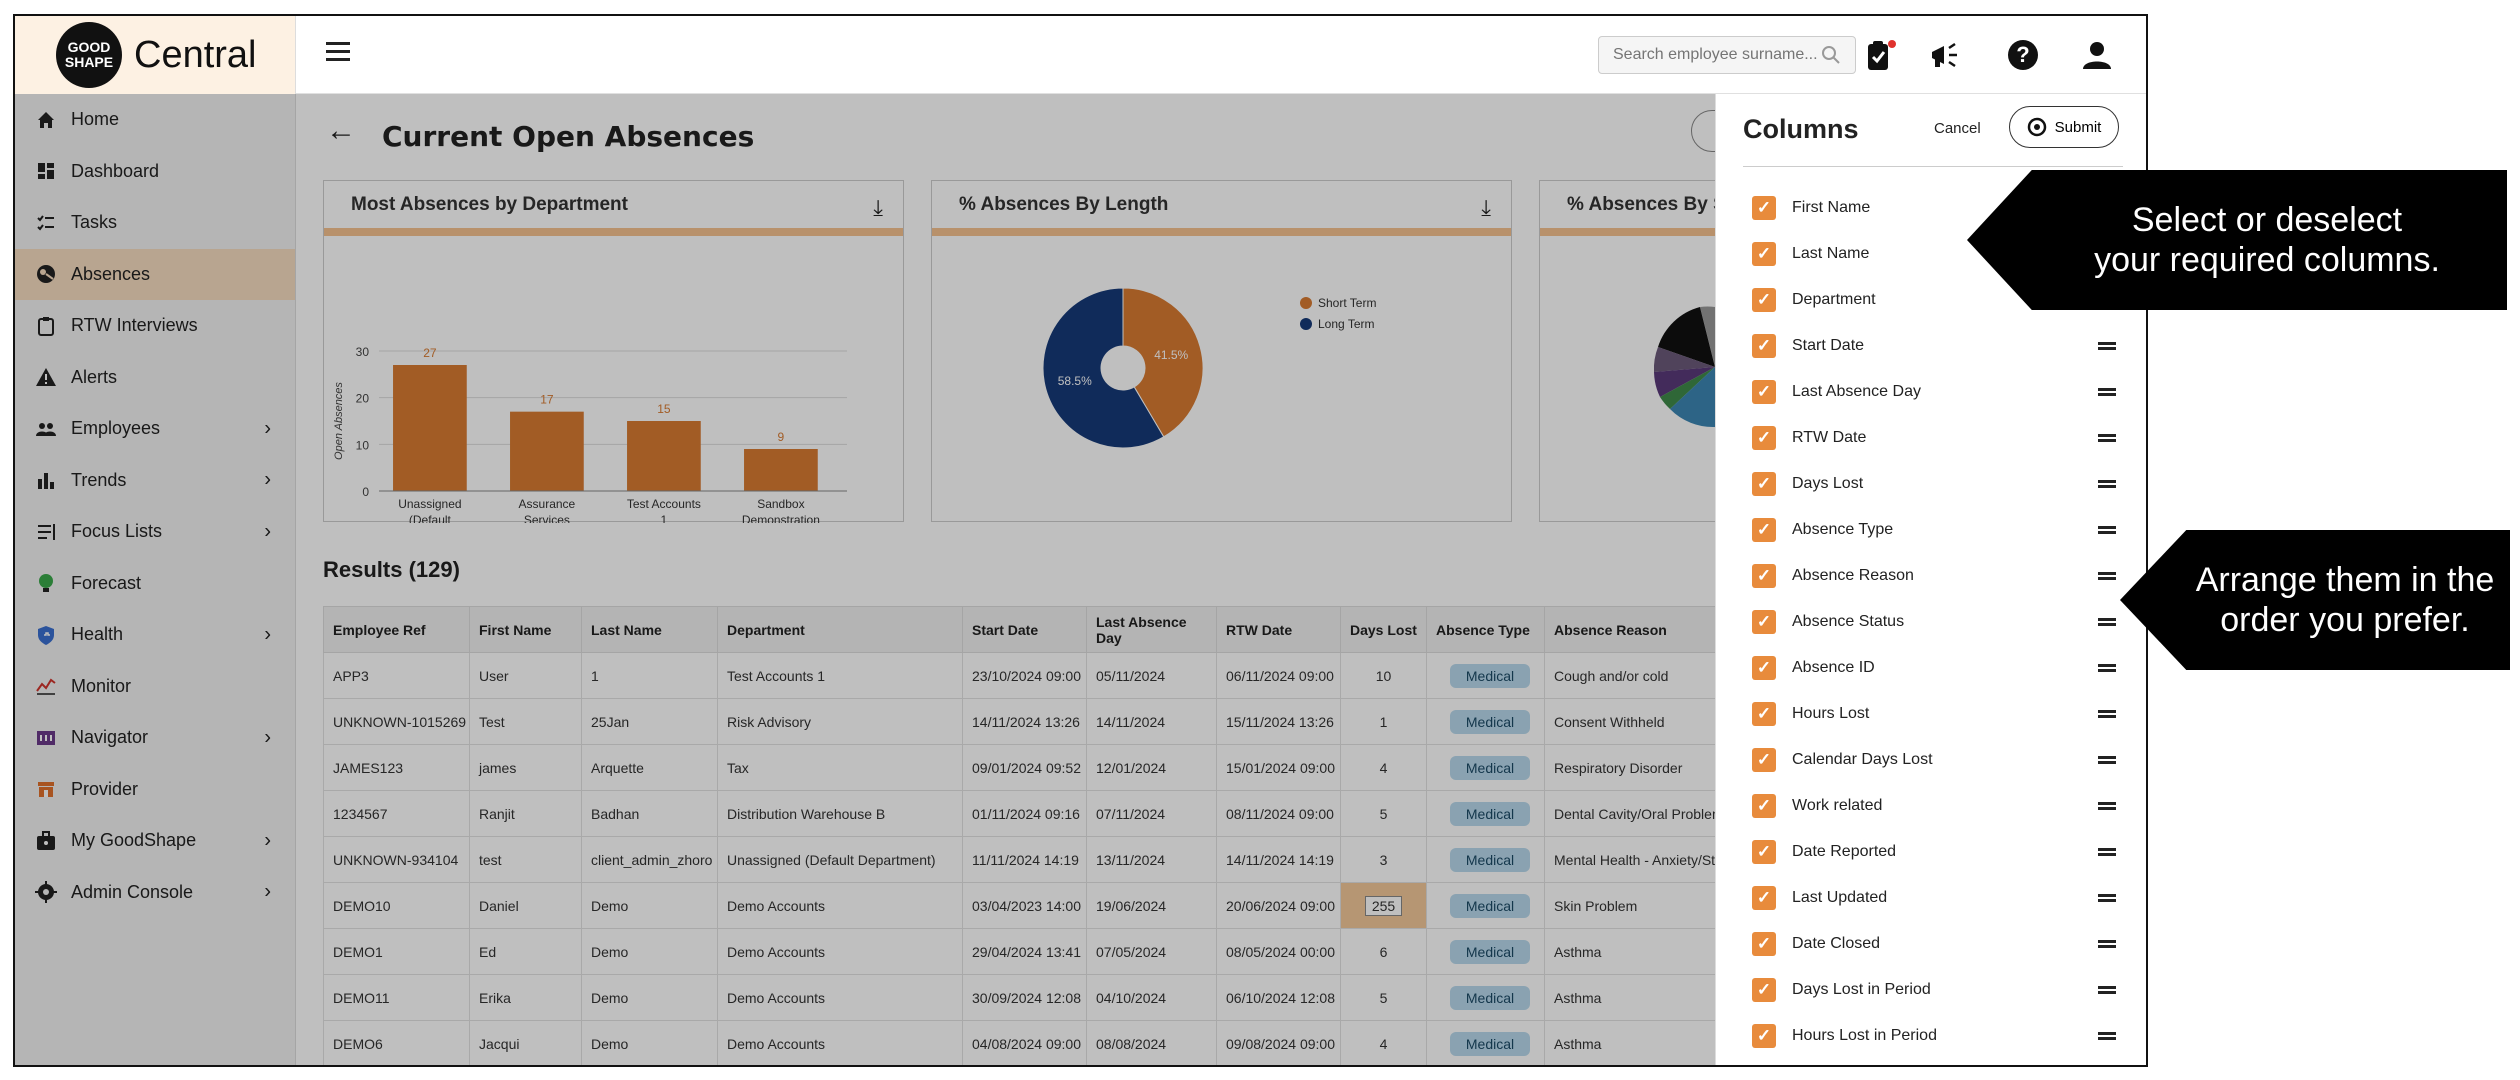 The height and width of the screenshot is (1080, 2520). Describe the element at coordinates (1942, 898) in the screenshot. I see `column-option: ✓ Last Updated` at that location.